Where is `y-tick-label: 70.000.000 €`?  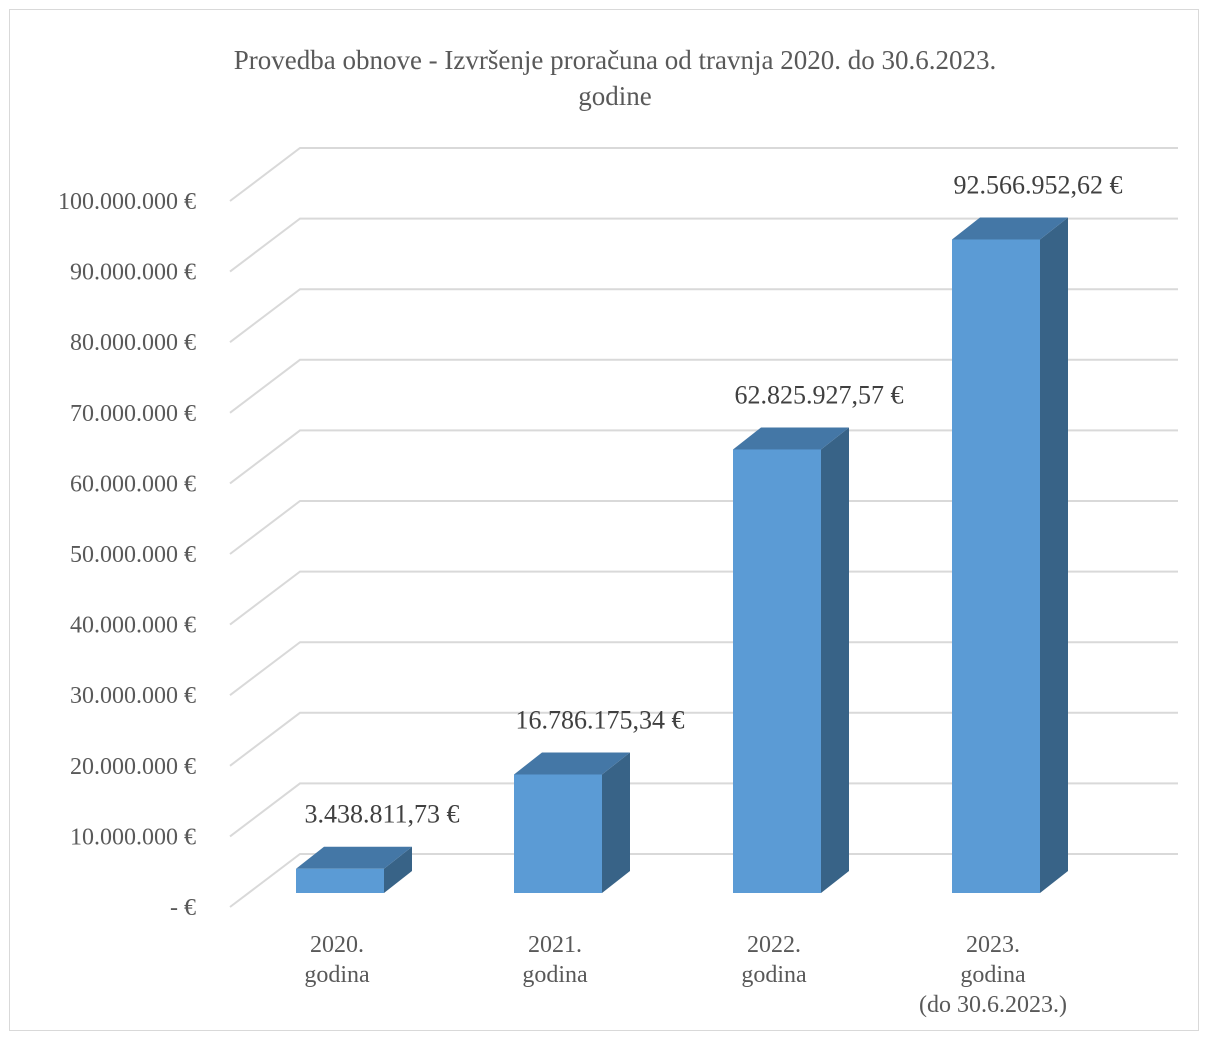
y-tick-label: 70.000.000 € is located at coordinates (133, 414).